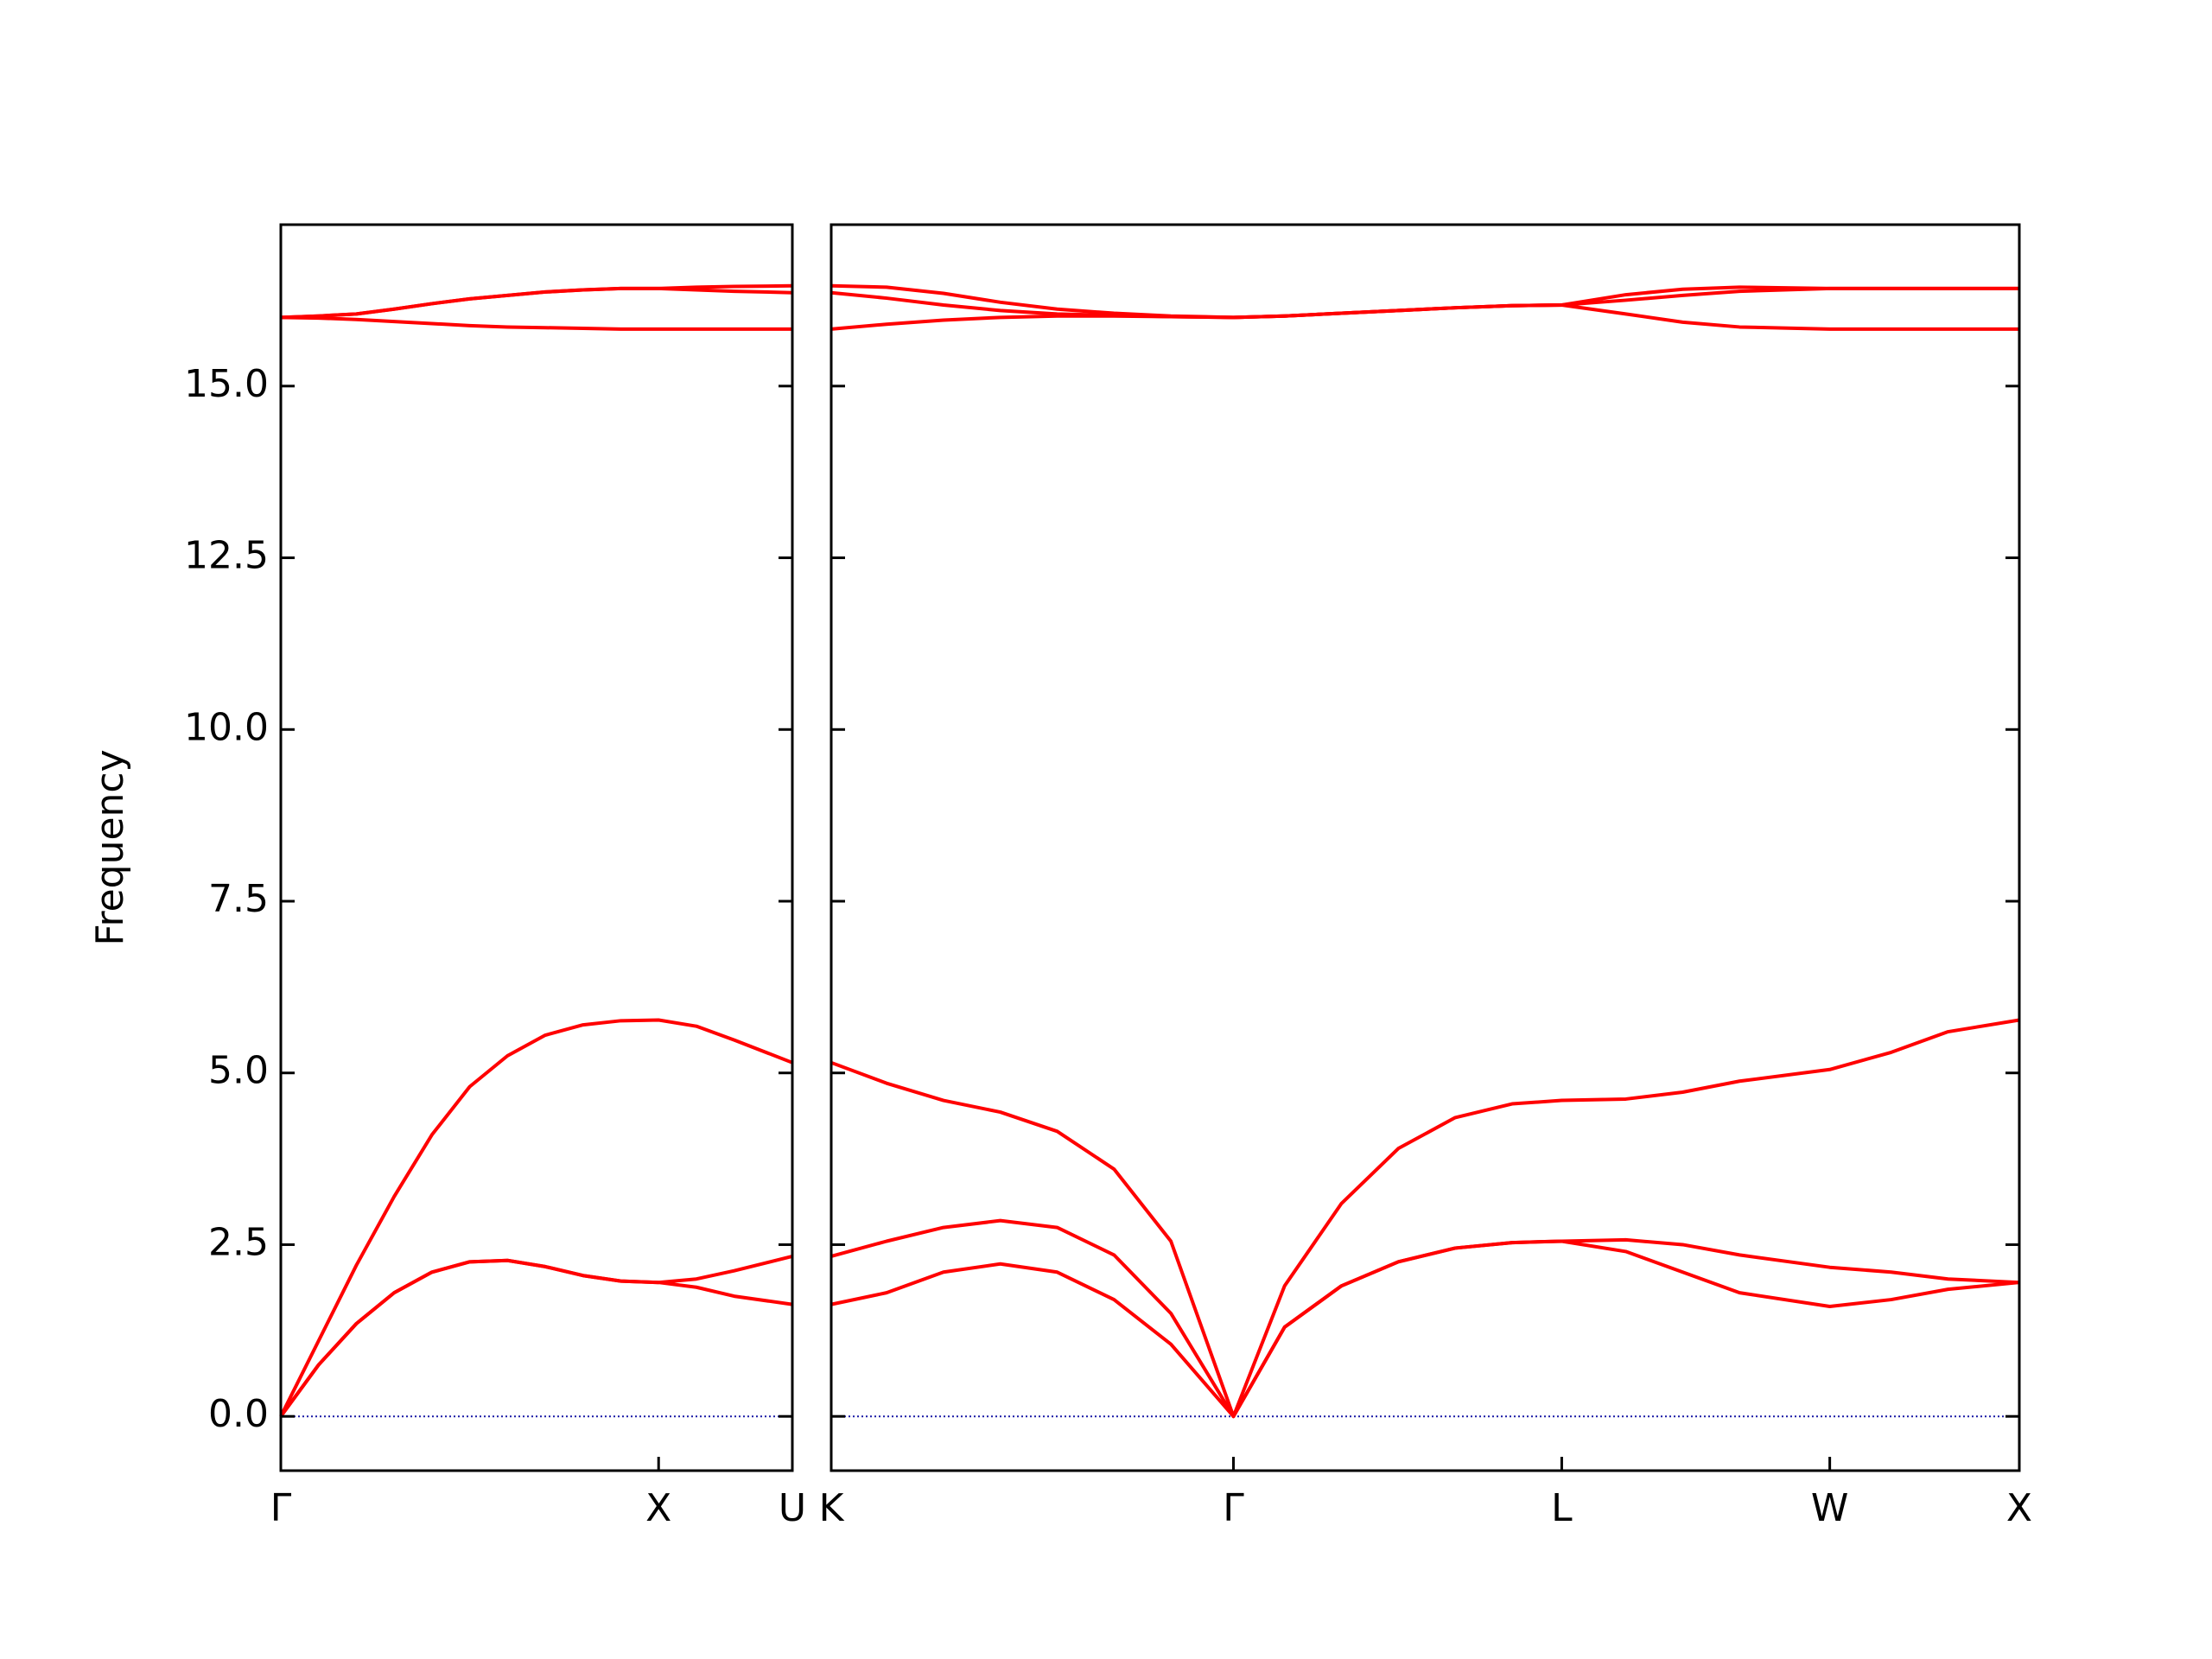 The width and height of the screenshot is (2212, 1659). What do you see at coordinates (238, 1071) in the screenshot?
I see `y-tick-label: 5.0` at bounding box center [238, 1071].